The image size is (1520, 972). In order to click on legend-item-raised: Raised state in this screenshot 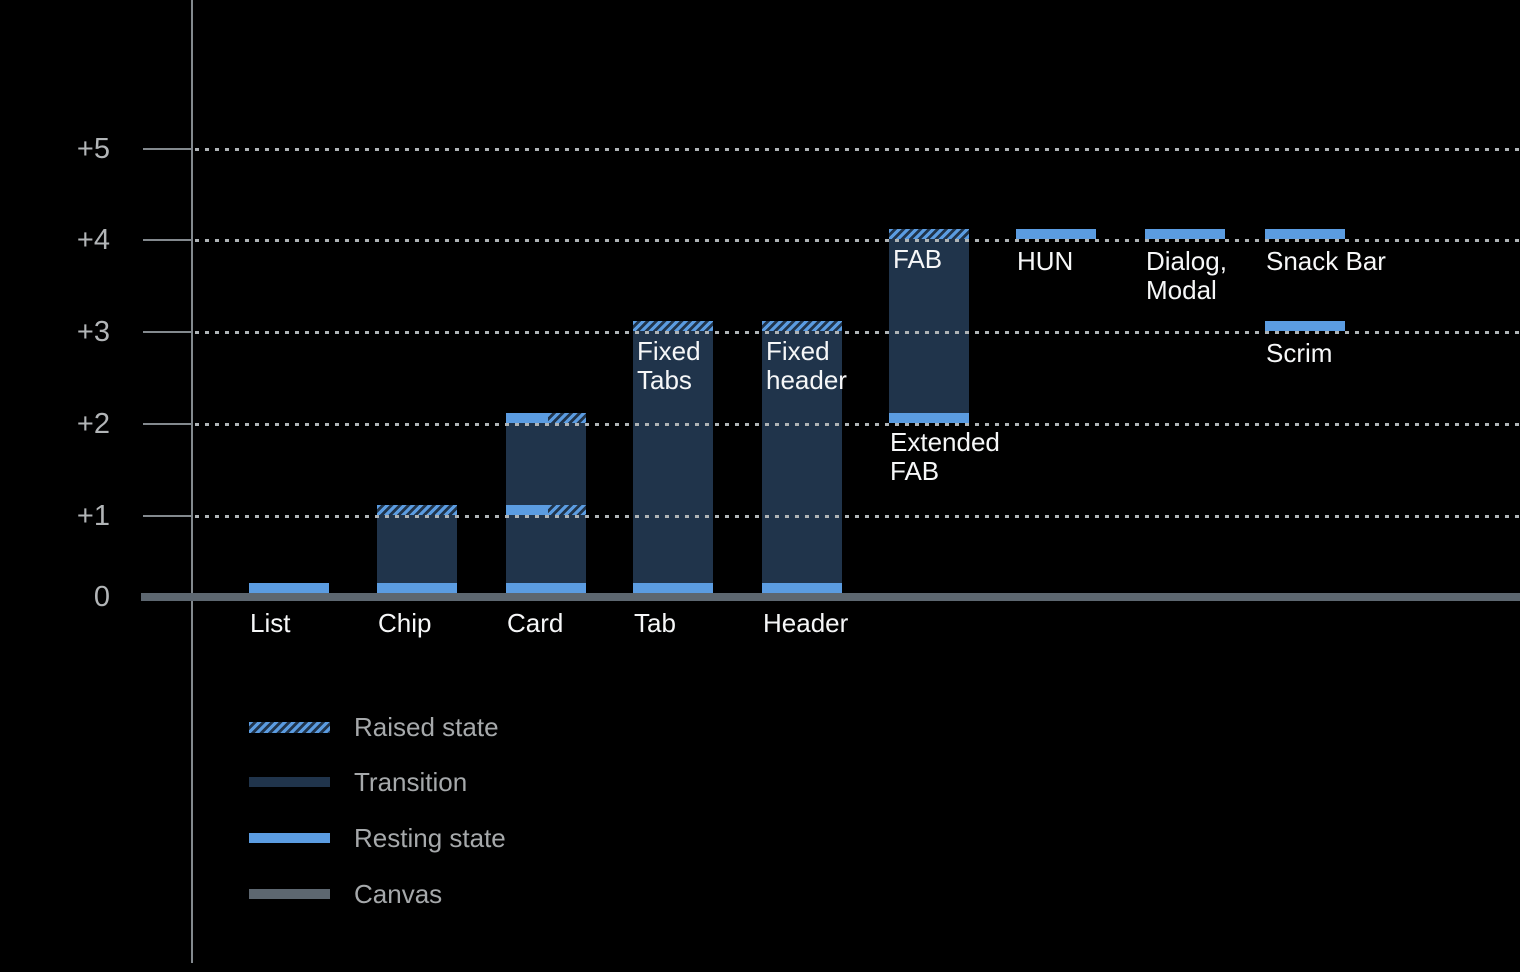, I will do `click(374, 727)`.